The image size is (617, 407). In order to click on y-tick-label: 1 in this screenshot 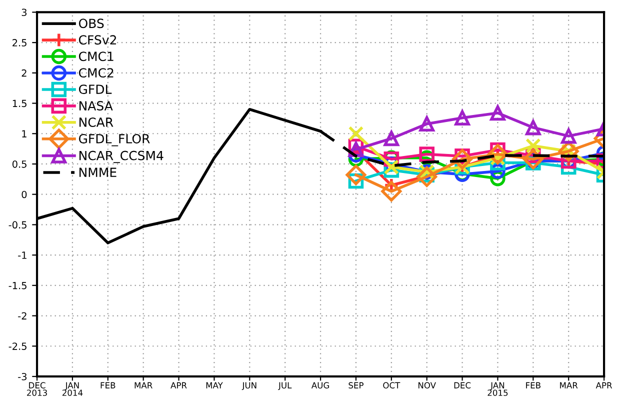, I will do `click(24, 134)`.